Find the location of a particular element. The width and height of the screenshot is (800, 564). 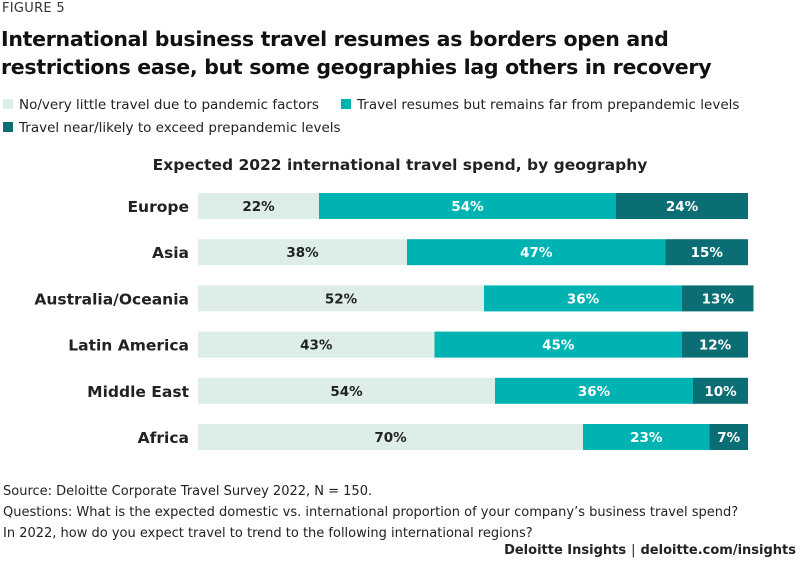

bar-segment-asia-no-travel is located at coordinates (302, 252).